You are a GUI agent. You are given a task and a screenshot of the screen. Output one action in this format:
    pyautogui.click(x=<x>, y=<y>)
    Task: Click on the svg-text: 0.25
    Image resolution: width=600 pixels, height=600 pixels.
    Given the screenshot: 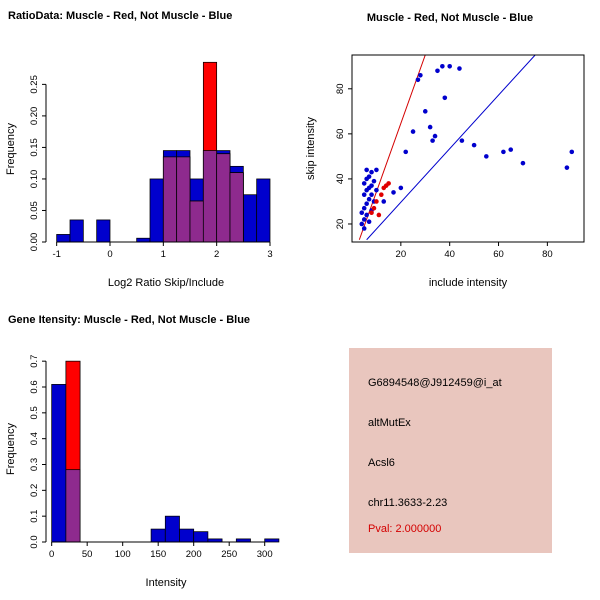 What is the action you would take?
    pyautogui.click(x=34, y=84)
    